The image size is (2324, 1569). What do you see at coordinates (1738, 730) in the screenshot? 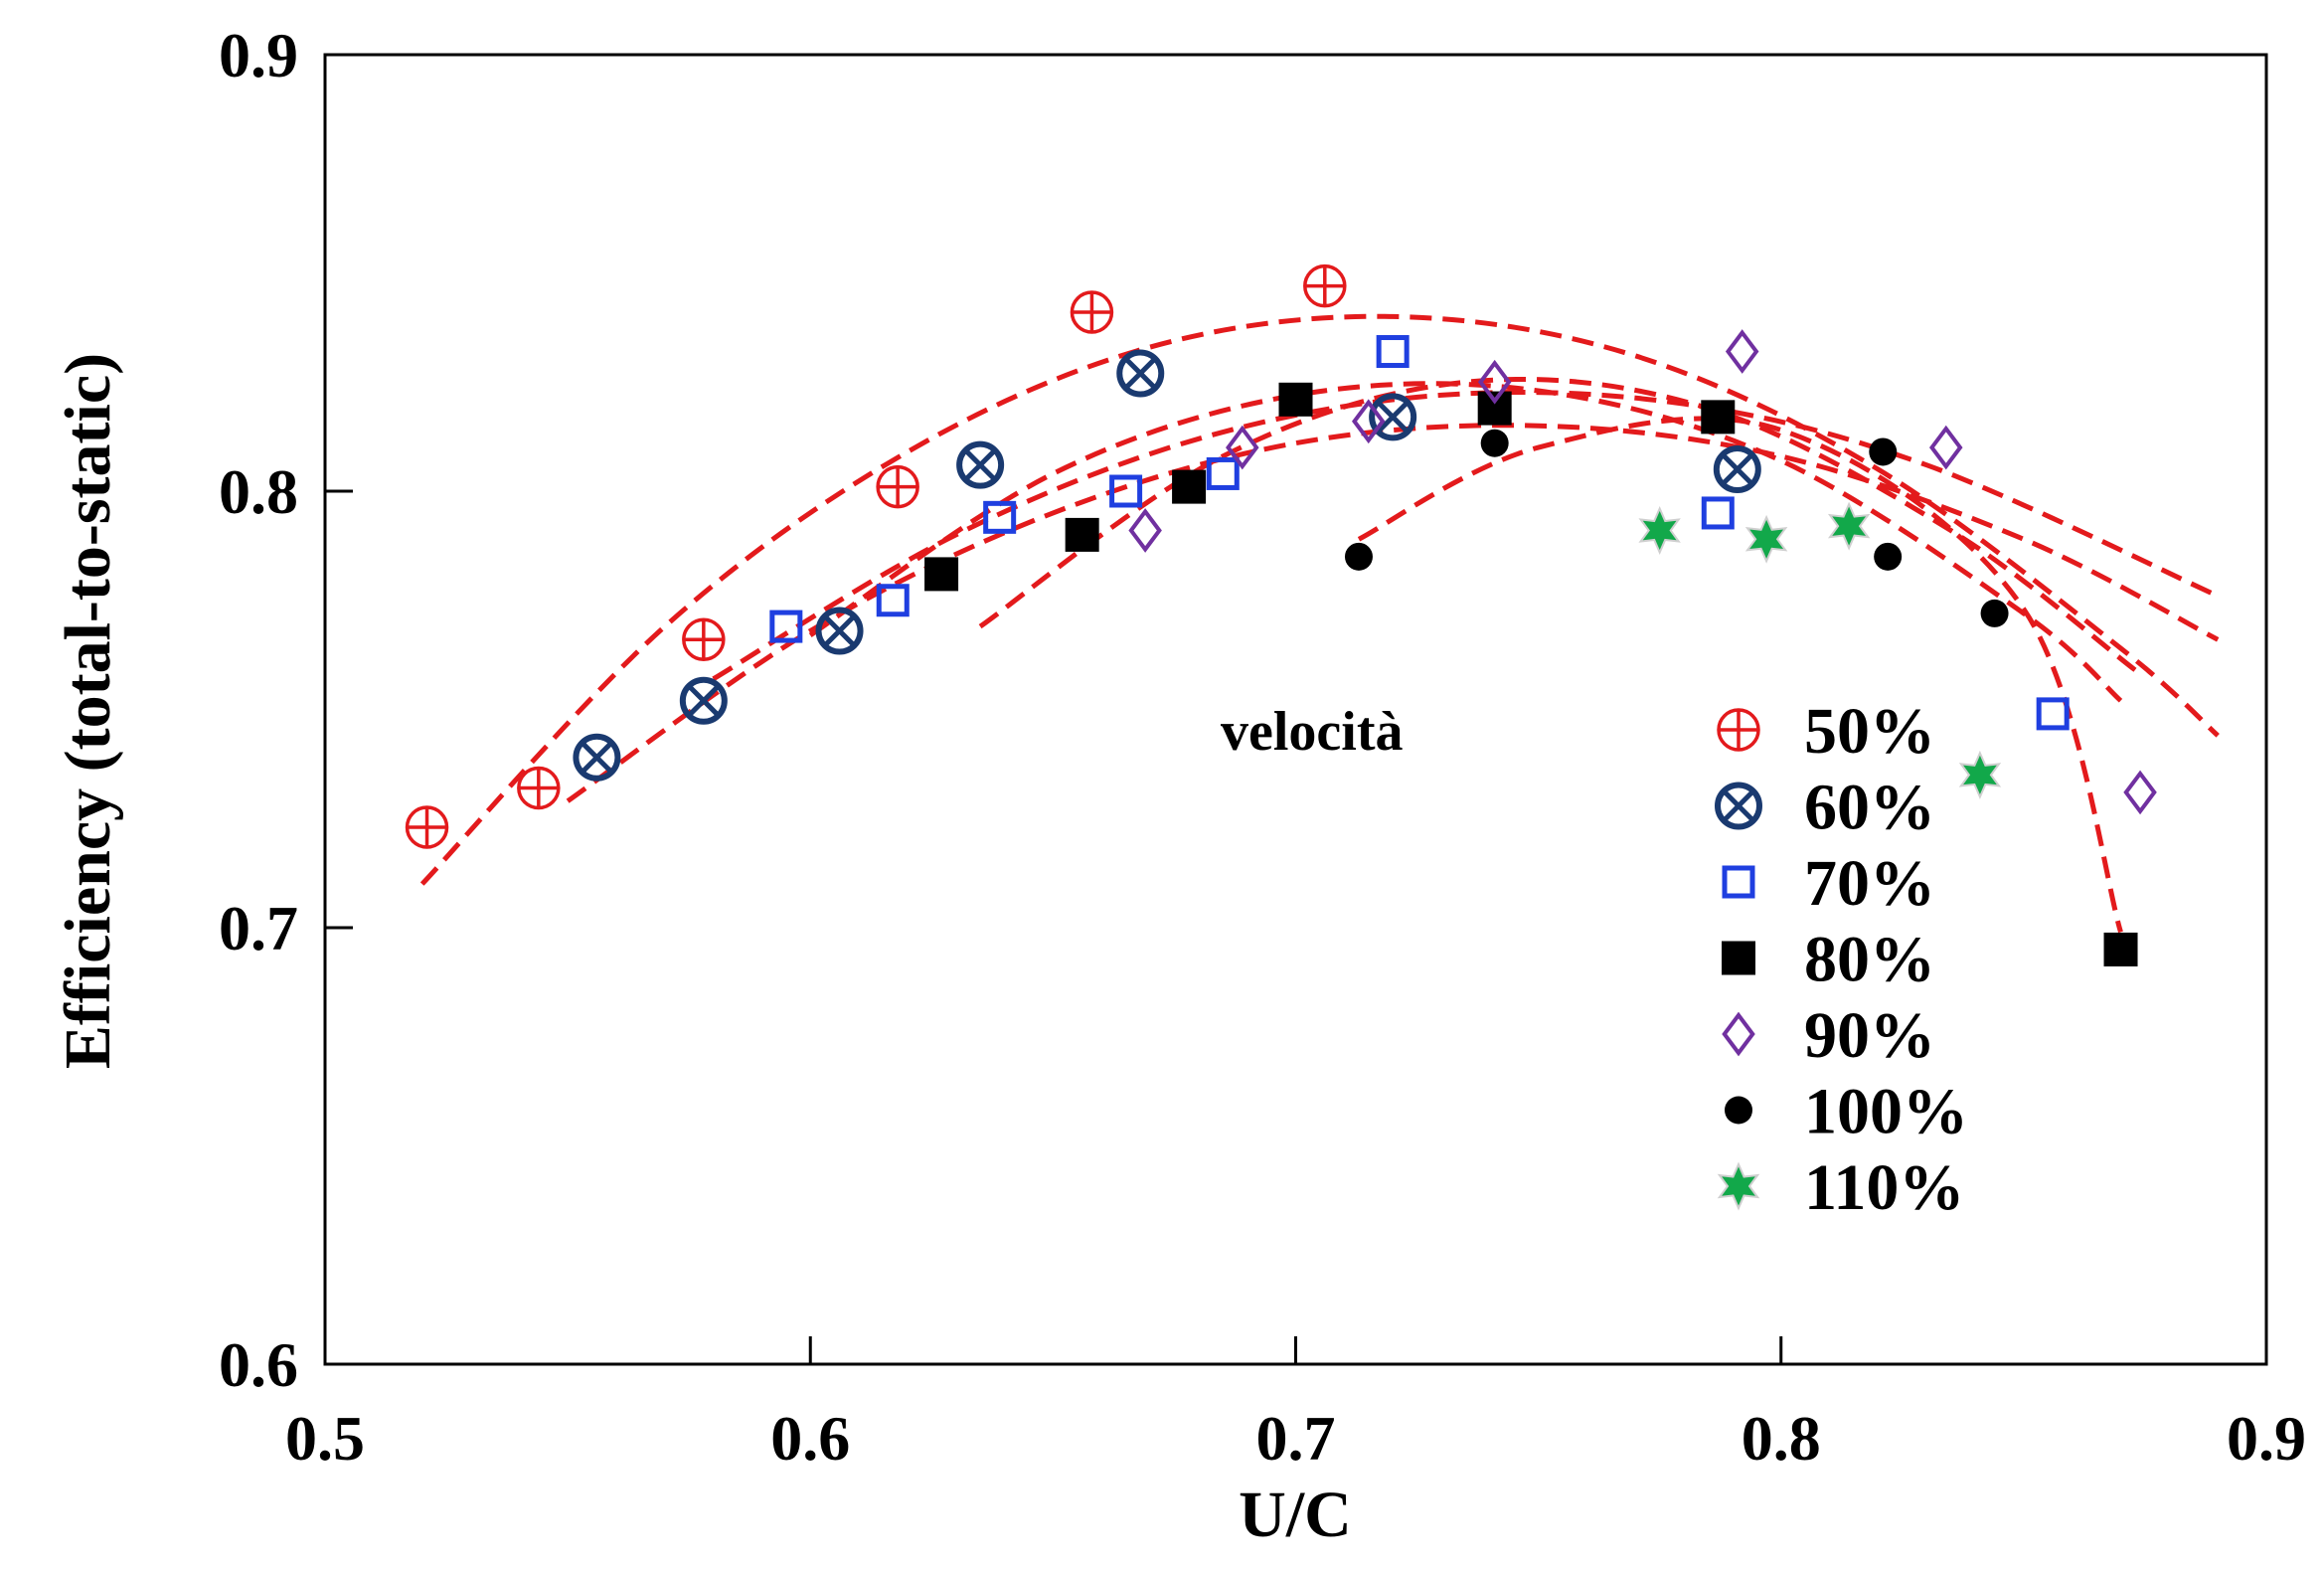
I see `legend-marker-50pct` at bounding box center [1738, 730].